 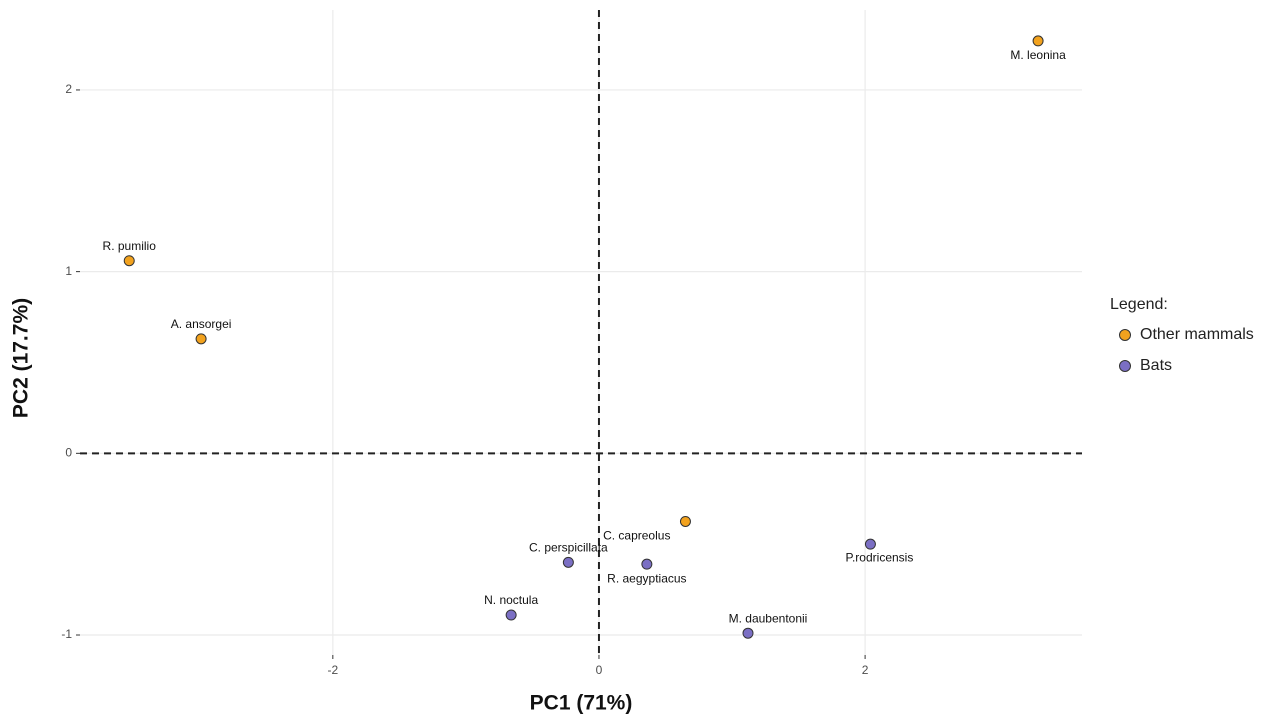 What do you see at coordinates (66, 634) in the screenshot?
I see `y-tick-label: -1` at bounding box center [66, 634].